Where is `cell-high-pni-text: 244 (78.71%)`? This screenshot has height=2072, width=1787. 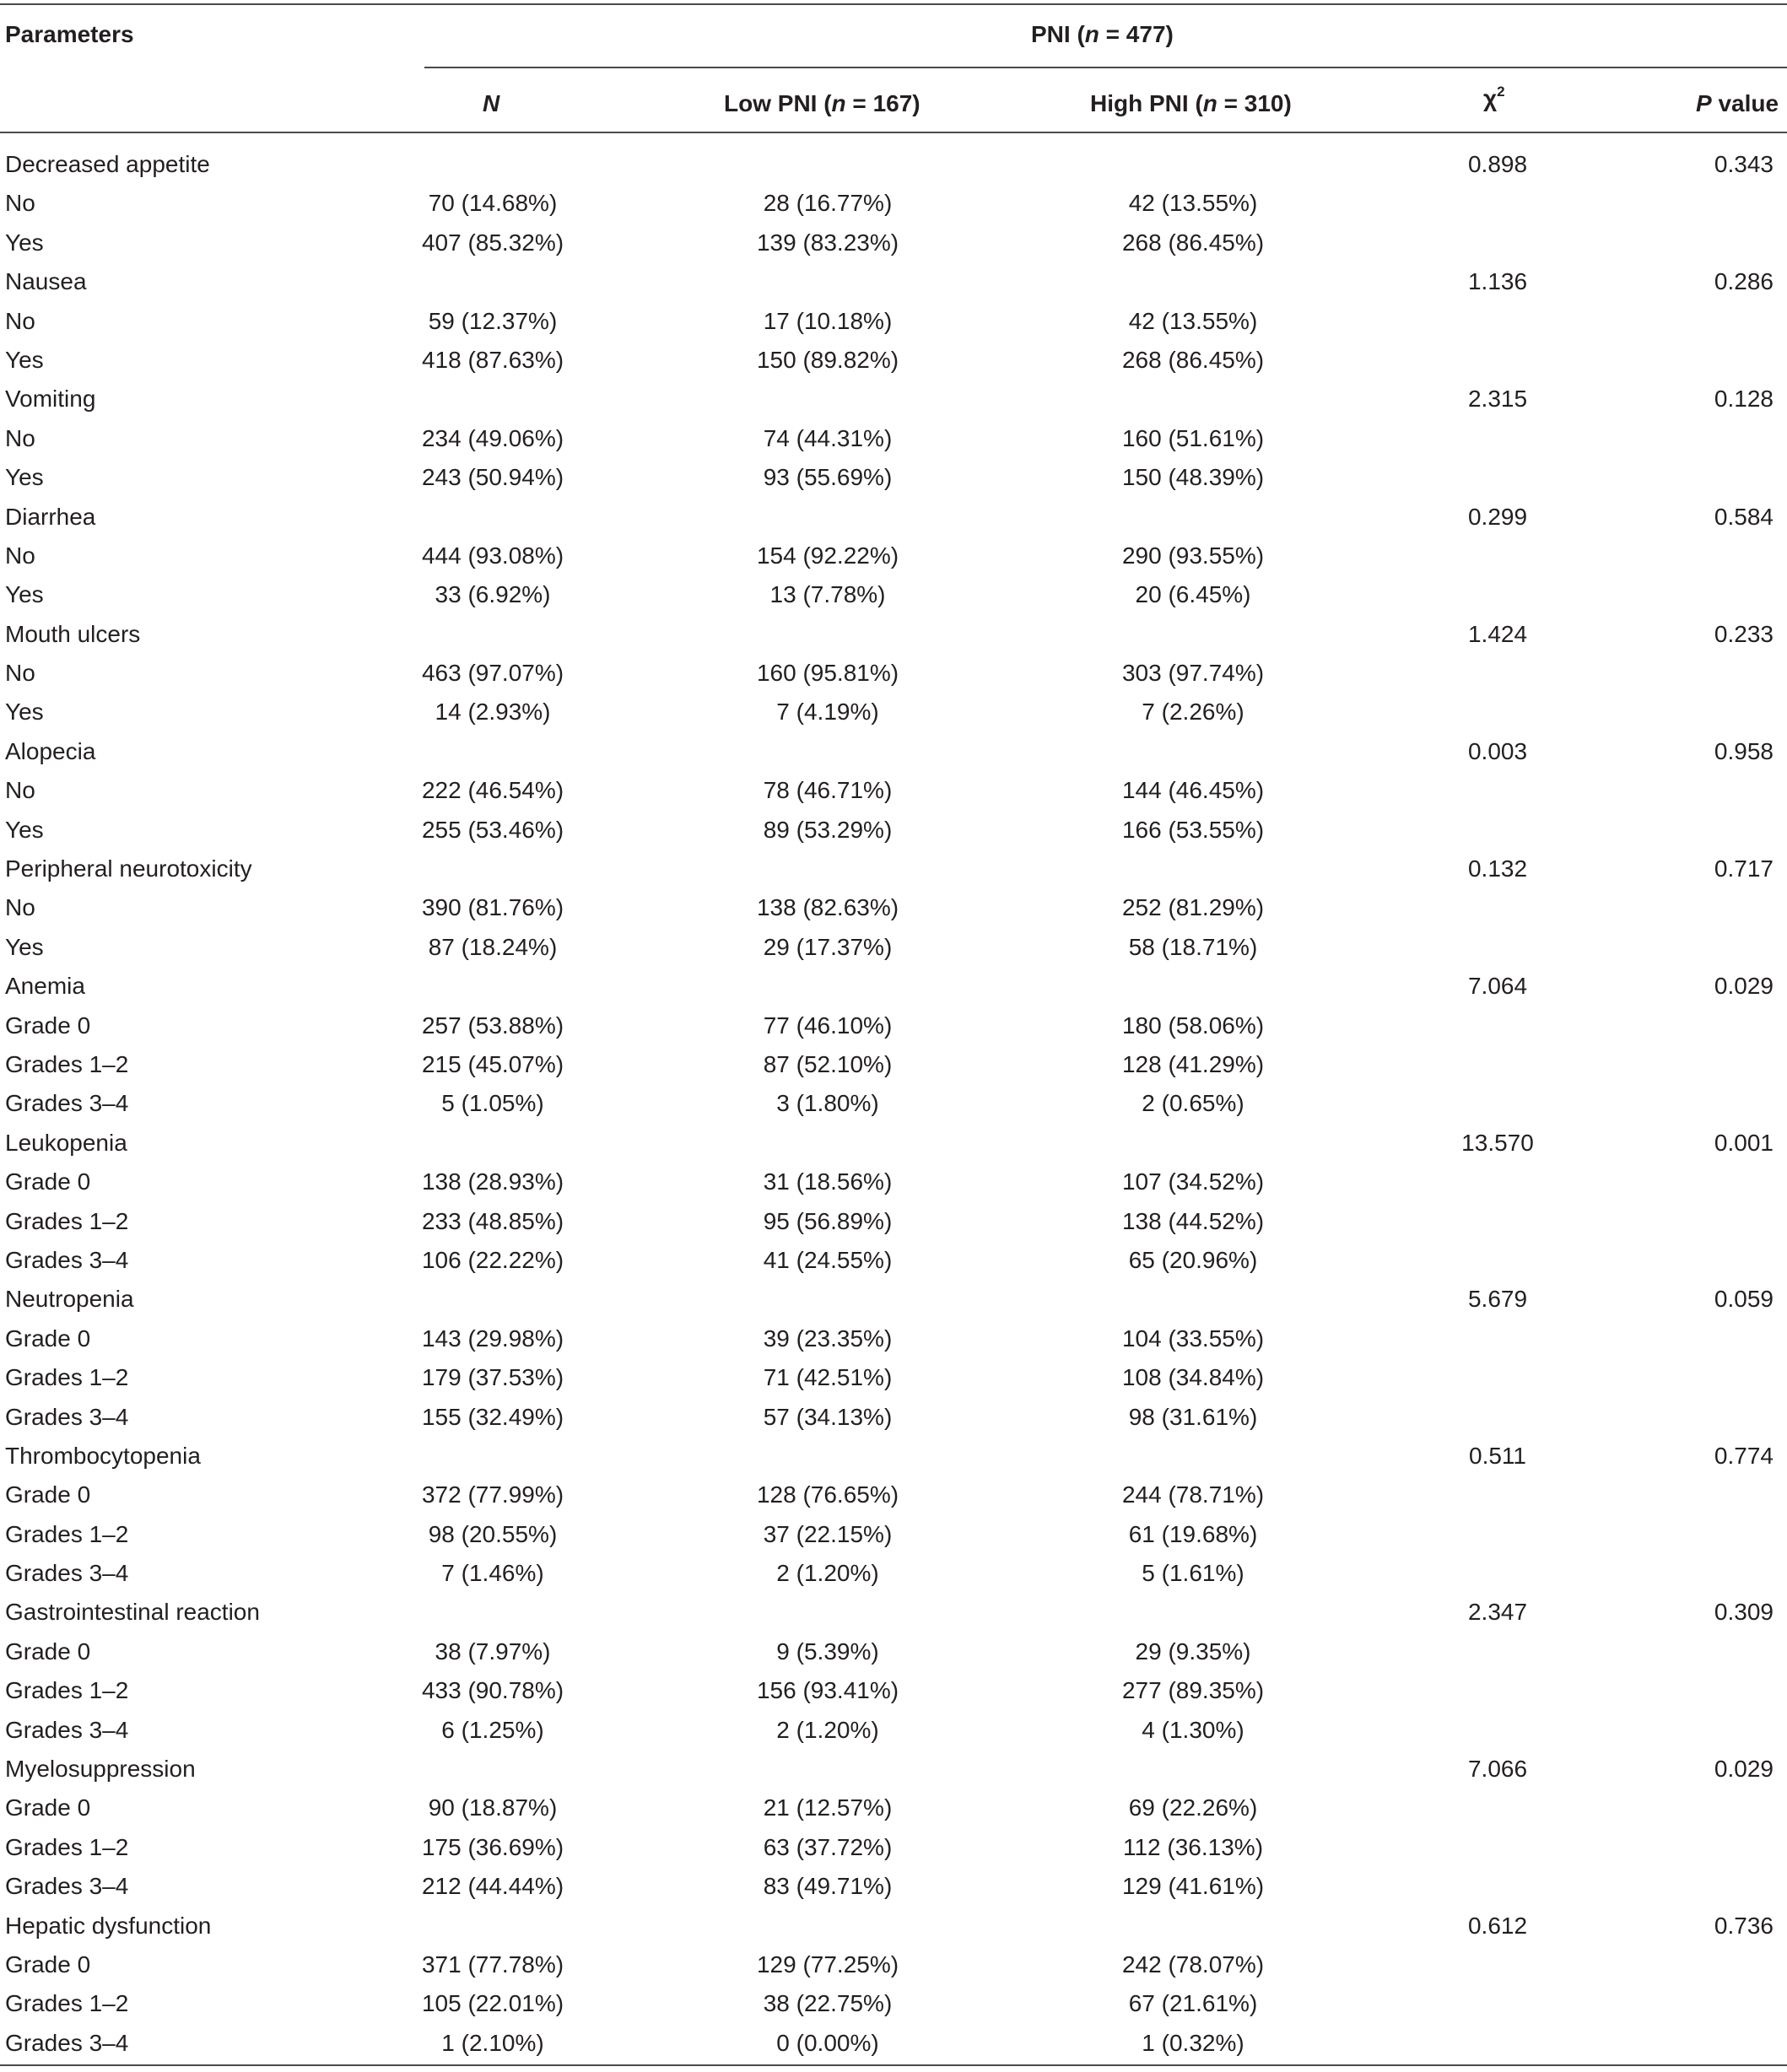 cell-high-pni-text: 244 (78.71%) is located at coordinates (1193, 1495).